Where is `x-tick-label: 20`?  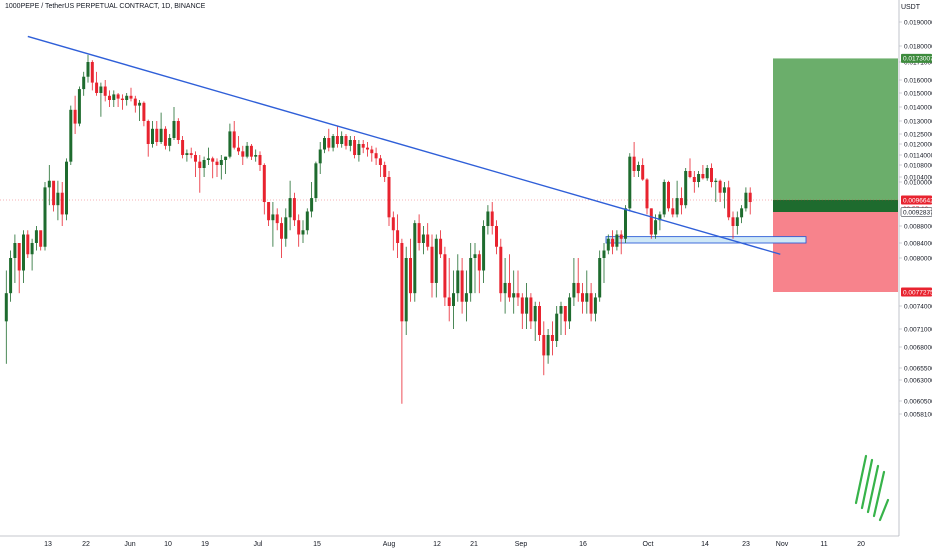
x-tick-label: 20 is located at coordinates (861, 544).